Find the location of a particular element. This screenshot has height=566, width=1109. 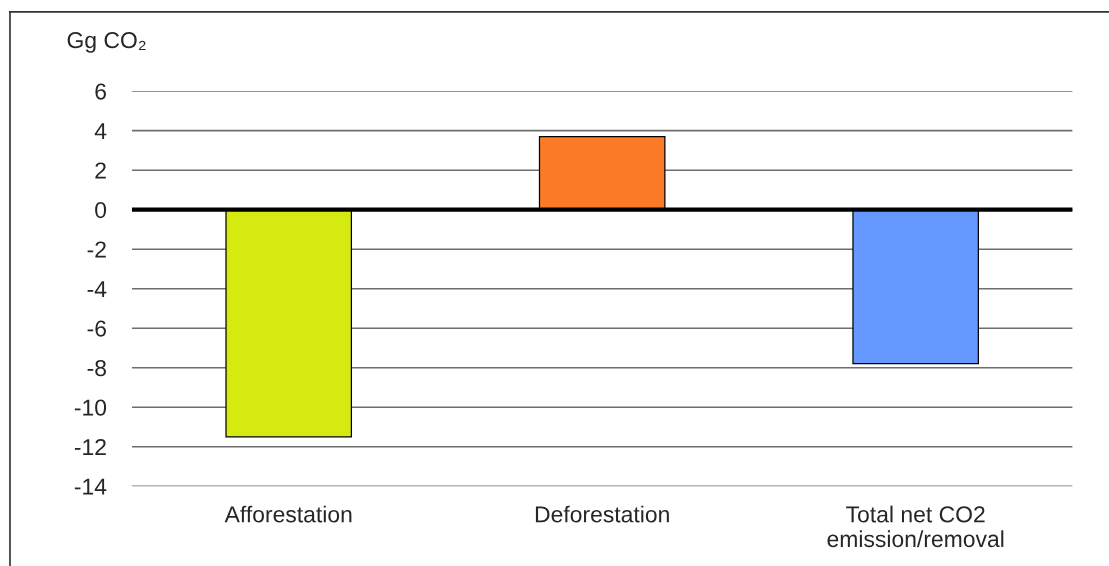

x-tick-label: Total net CO2 emission/removal is located at coordinates (915, 526).